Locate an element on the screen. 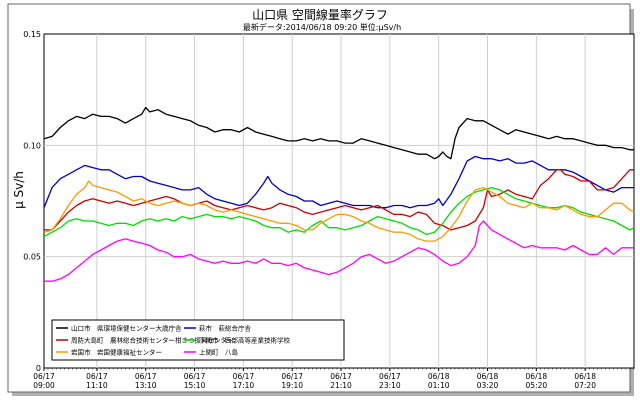 The width and height of the screenshot is (640, 400). x-tick-time: 17:10 is located at coordinates (244, 385).